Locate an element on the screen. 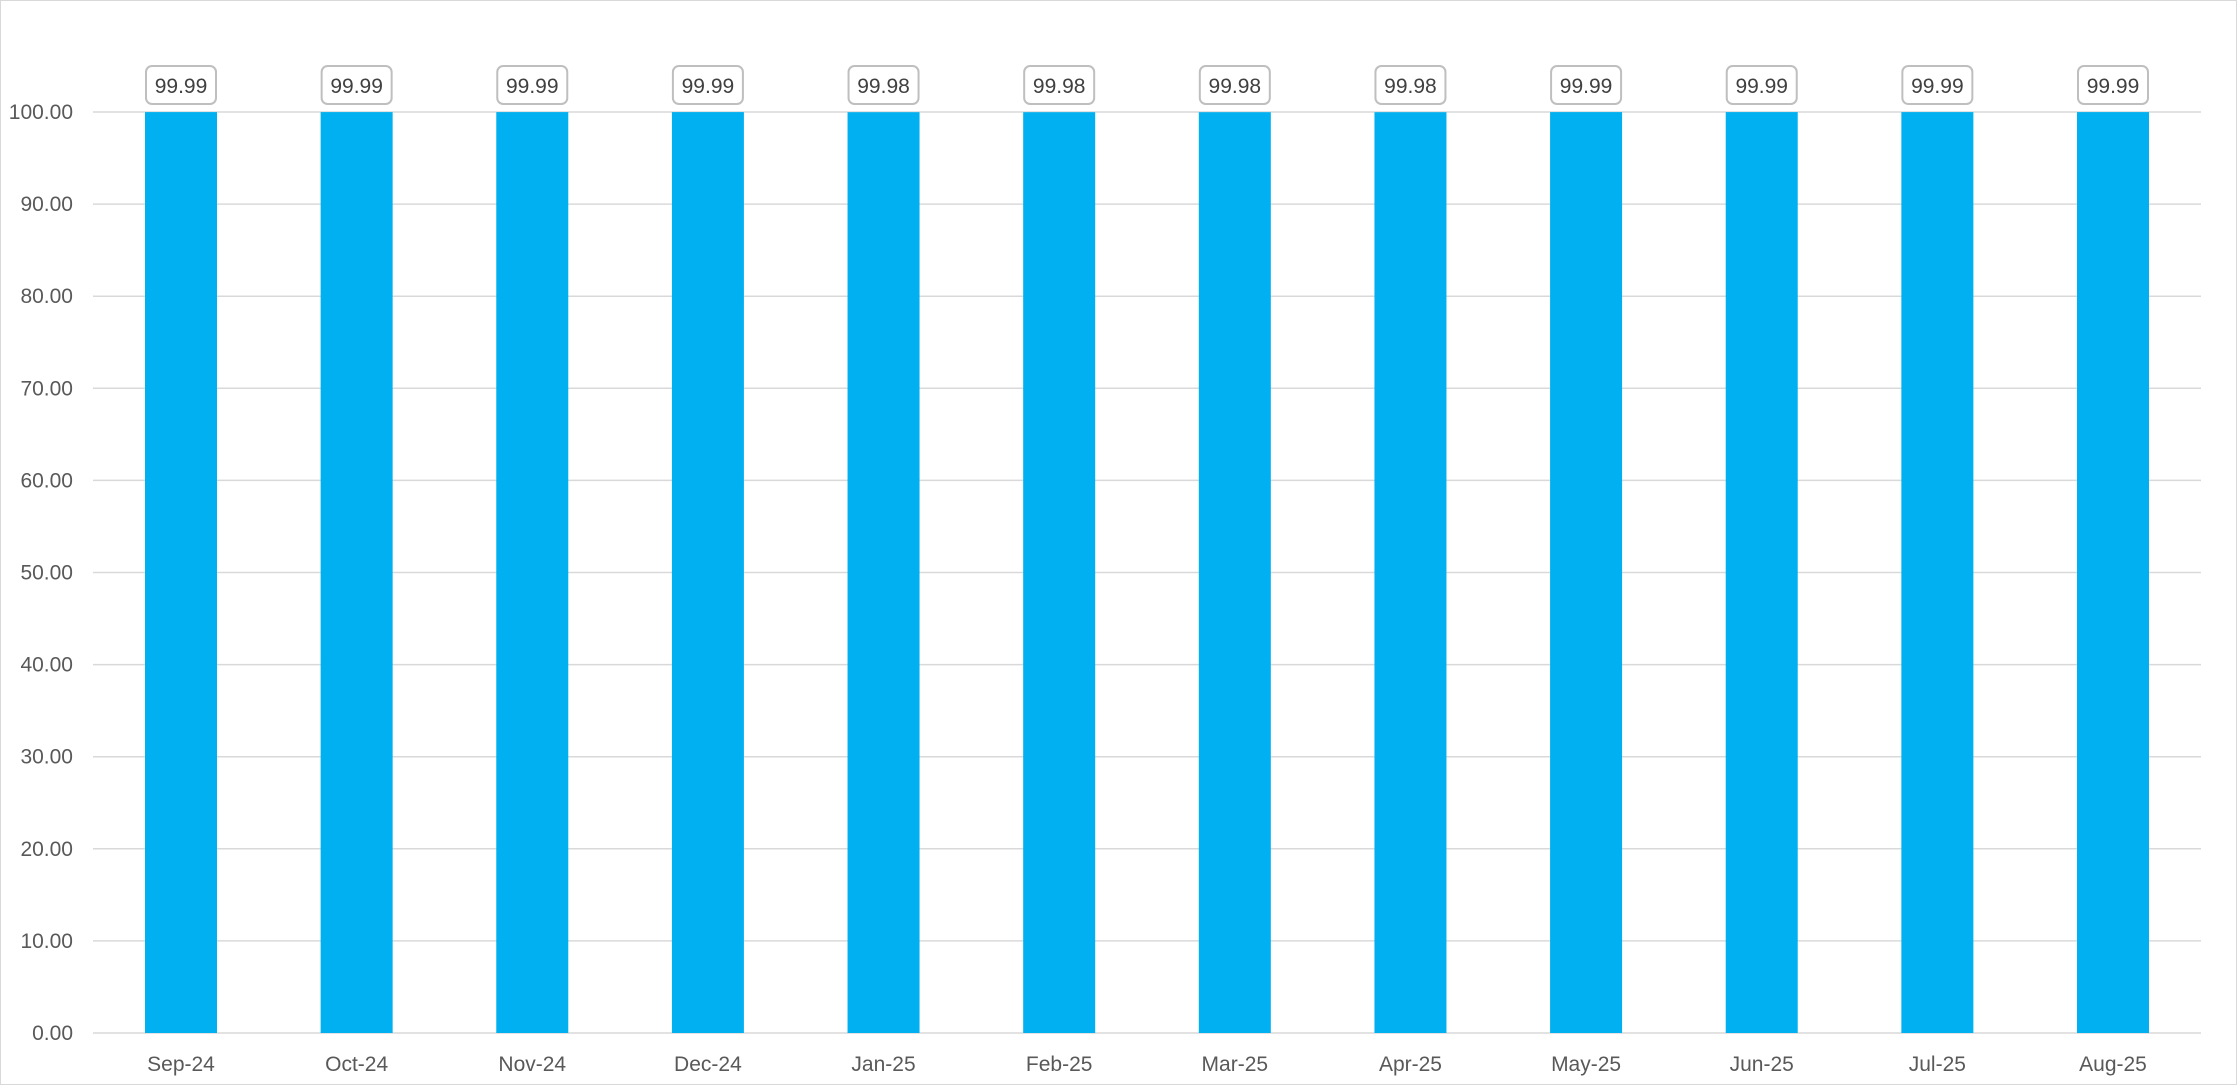 The height and width of the screenshot is (1086, 2237). x-tick-label: Dec-24 is located at coordinates (708, 1064).